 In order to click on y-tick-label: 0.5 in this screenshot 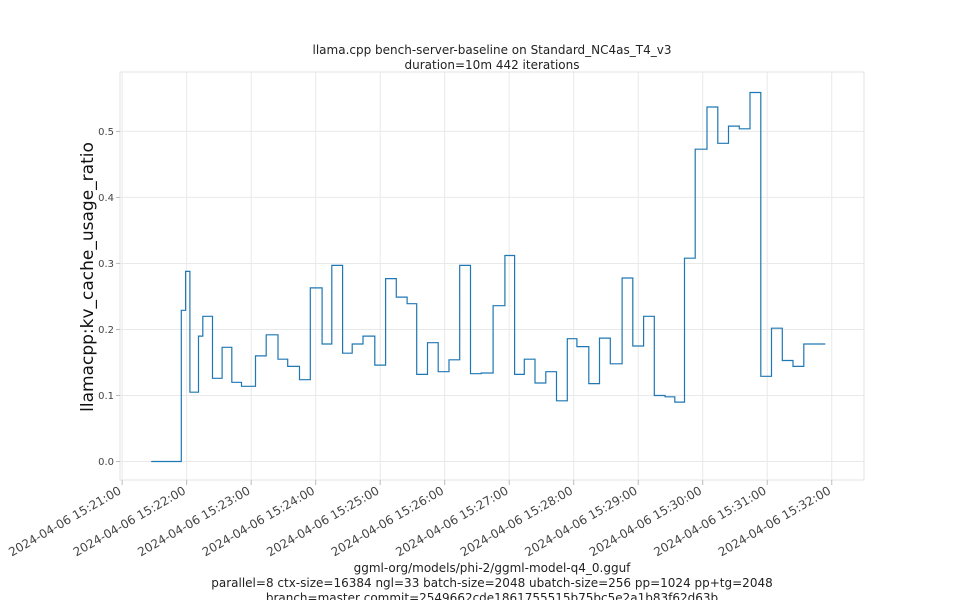, I will do `click(106, 132)`.